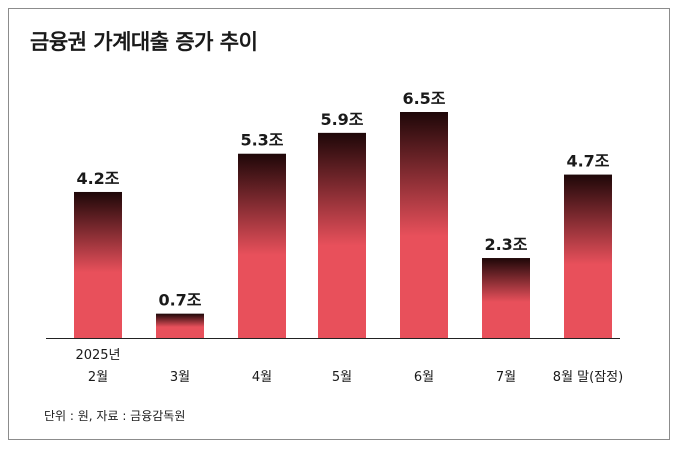  I want to click on x-tick-label-5: 6월, so click(424, 377).